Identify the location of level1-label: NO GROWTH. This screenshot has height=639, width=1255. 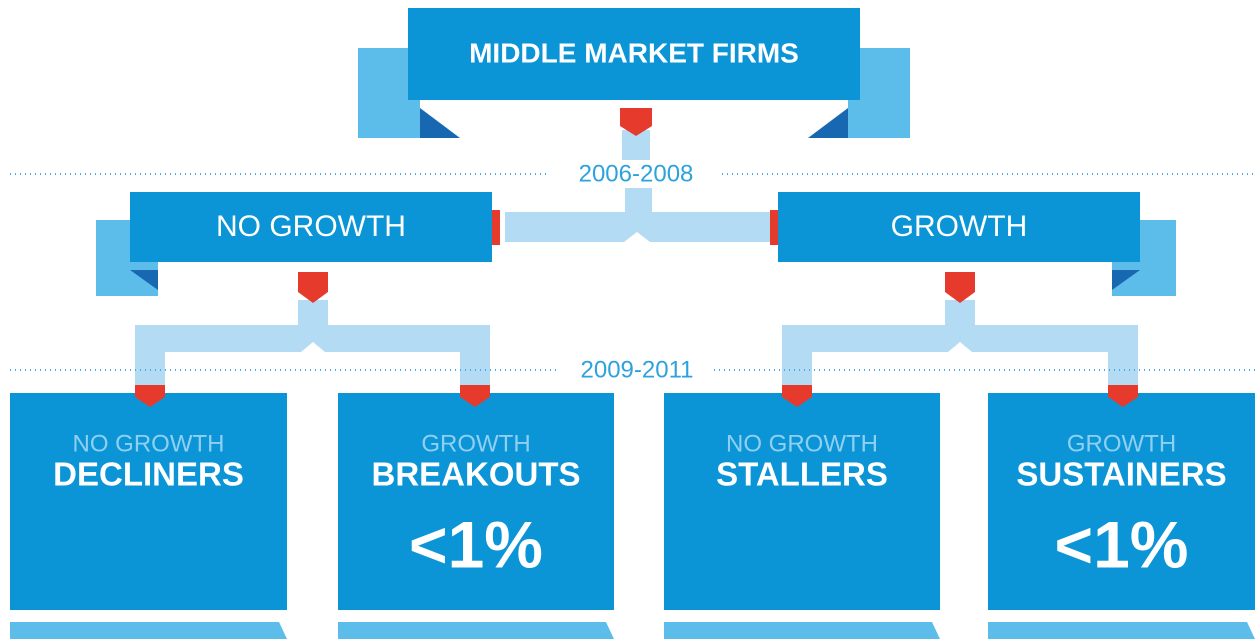
(311, 226).